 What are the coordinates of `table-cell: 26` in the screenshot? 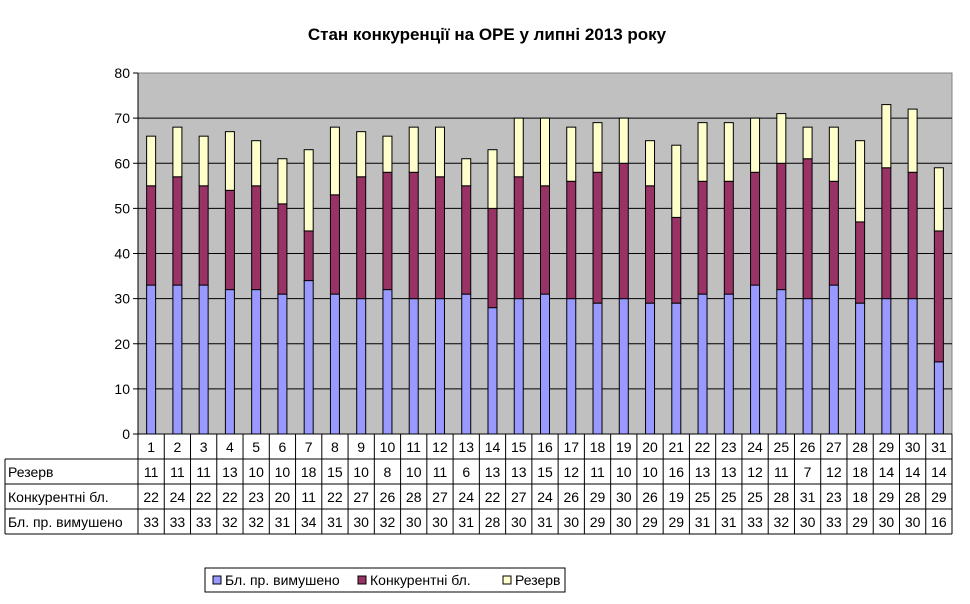 It's located at (650, 497).